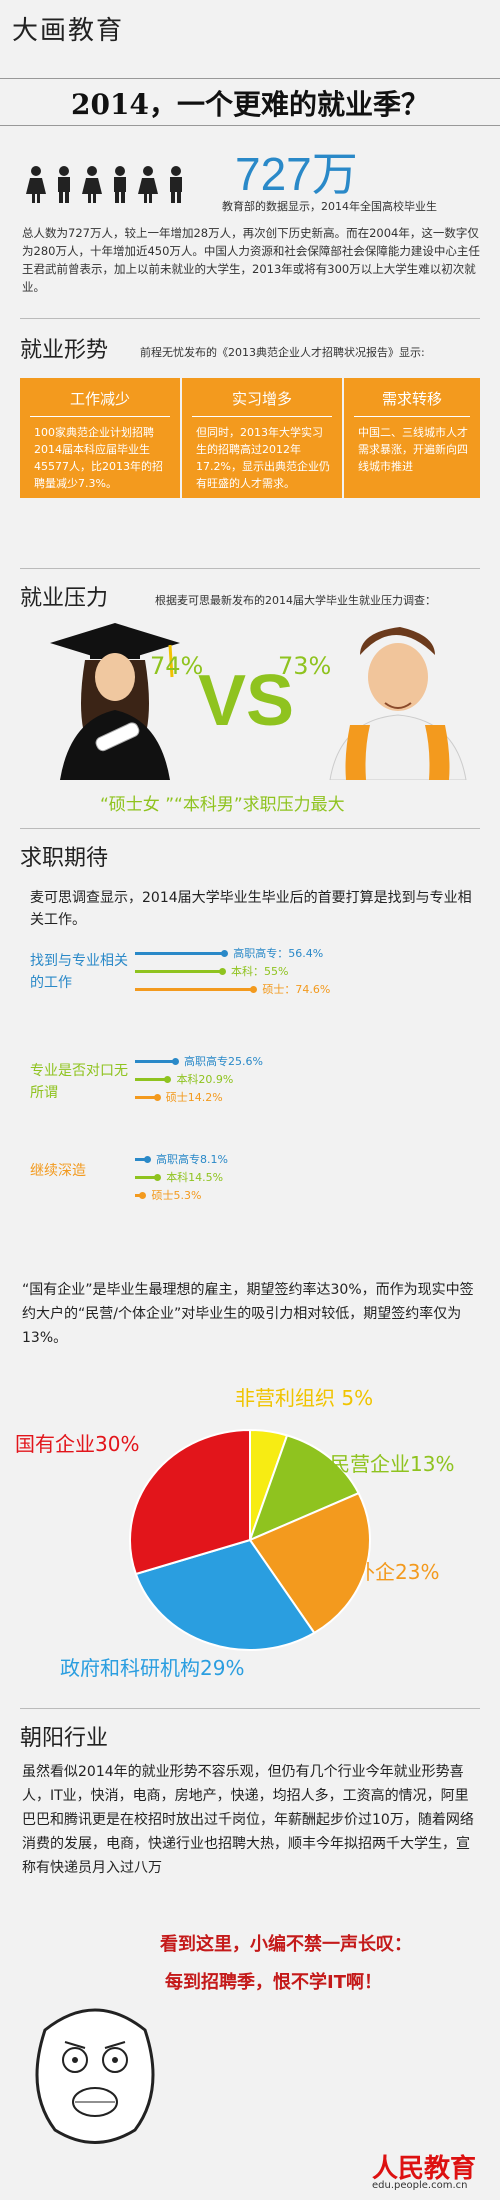 This screenshot has width=500, height=2200. What do you see at coordinates (177, 666) in the screenshot?
I see `female-percent: 74%` at bounding box center [177, 666].